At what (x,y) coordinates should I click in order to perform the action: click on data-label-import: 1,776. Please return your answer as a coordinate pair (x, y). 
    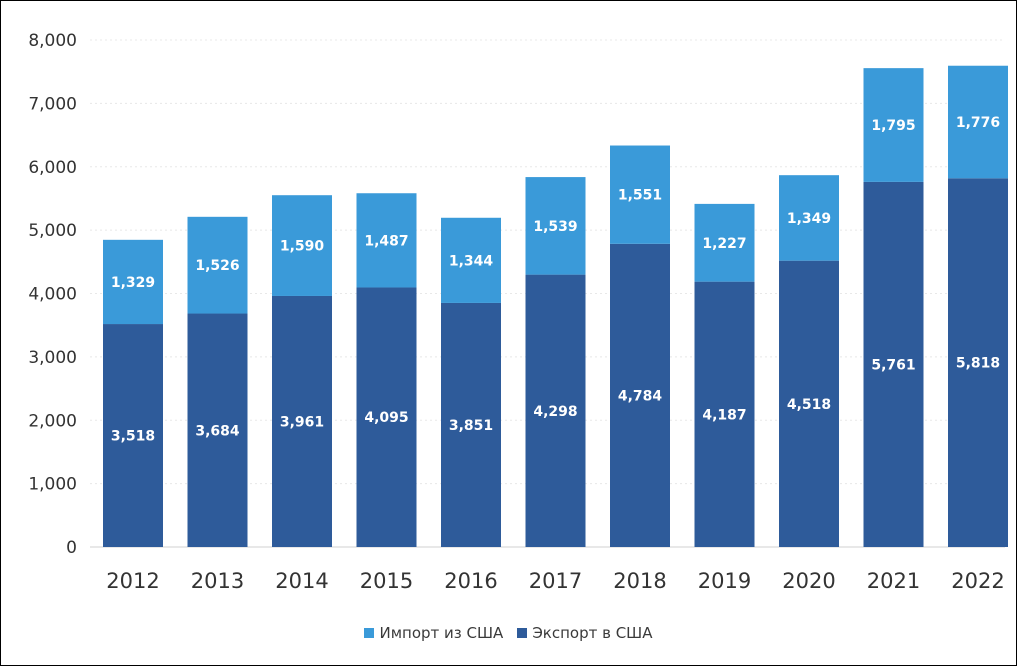
    Looking at the image, I should click on (978, 123).